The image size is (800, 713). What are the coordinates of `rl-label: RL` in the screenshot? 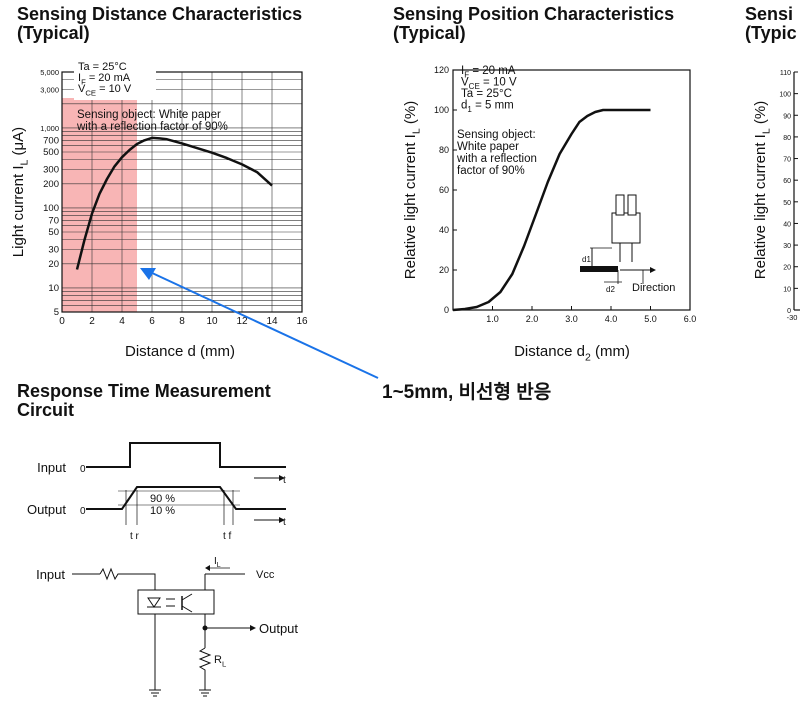 It's located at (220, 661).